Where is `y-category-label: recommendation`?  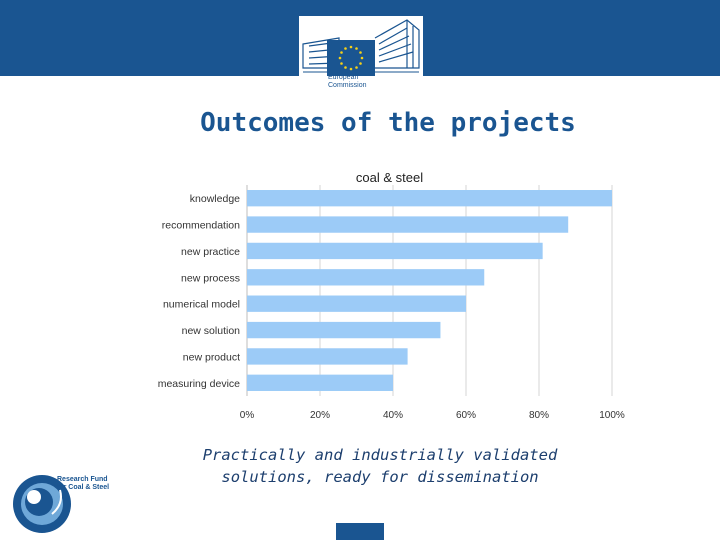 y-category-label: recommendation is located at coordinates (201, 226).